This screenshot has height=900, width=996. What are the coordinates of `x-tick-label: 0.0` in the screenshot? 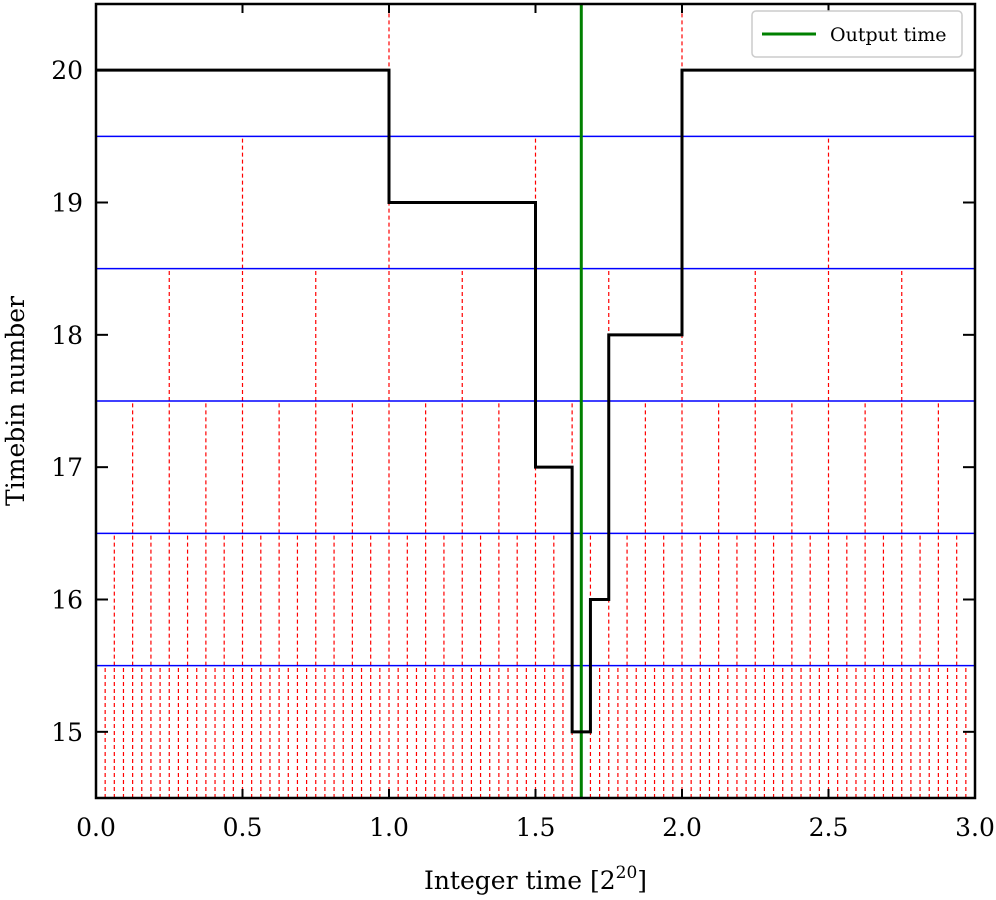 It's located at (96, 827).